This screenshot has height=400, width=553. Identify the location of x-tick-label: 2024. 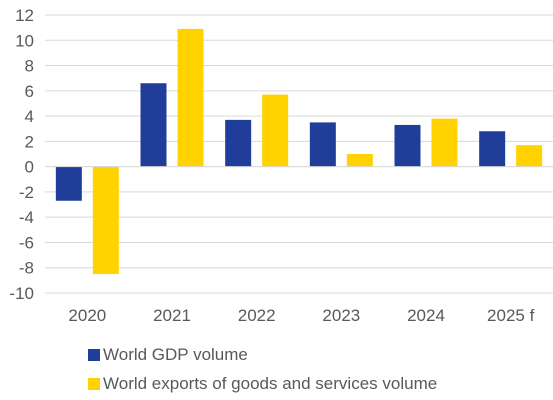
(426, 315).